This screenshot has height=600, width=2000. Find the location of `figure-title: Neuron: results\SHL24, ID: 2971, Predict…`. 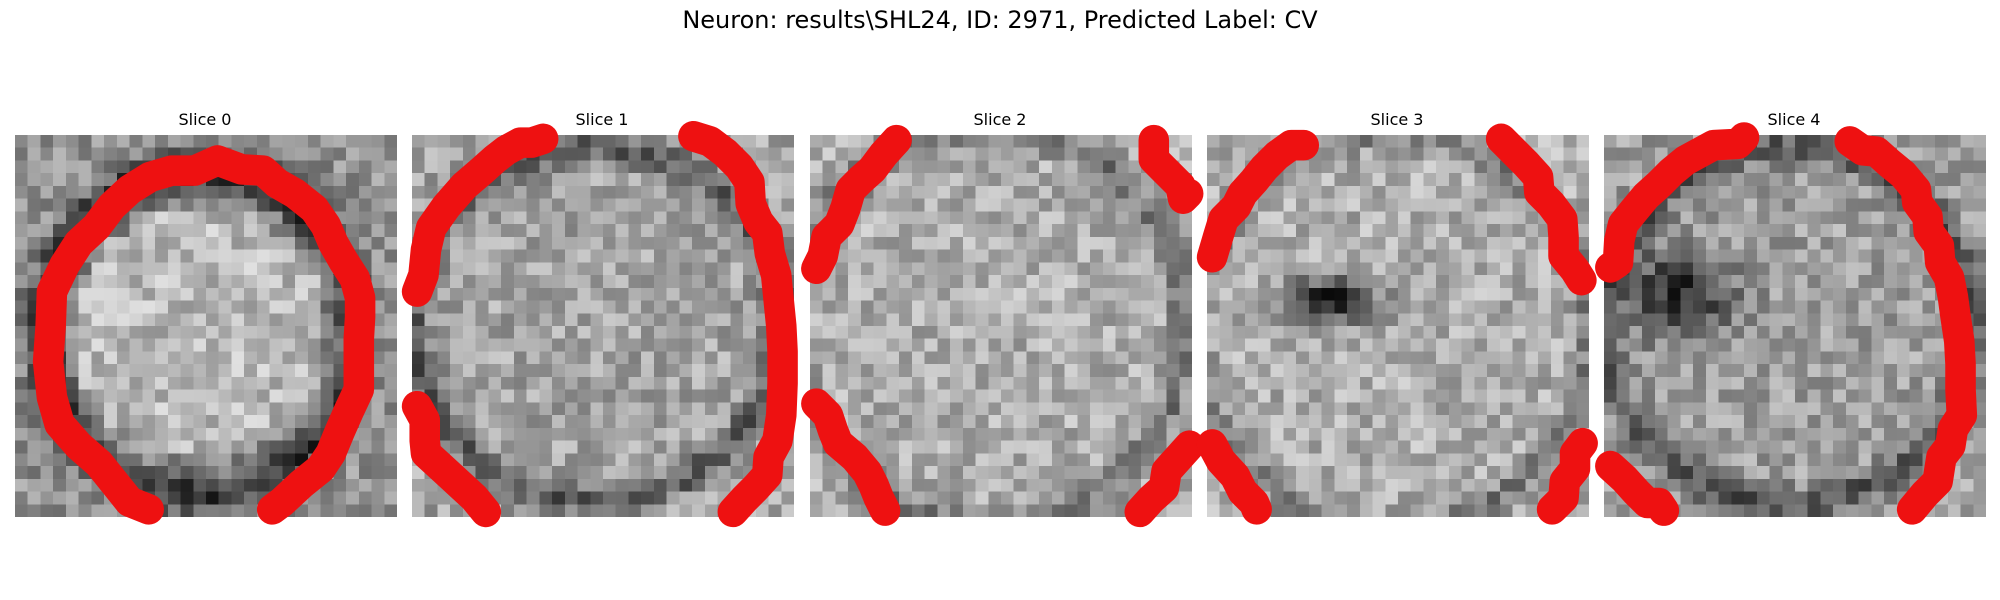

figure-title: Neuron: results\SHL24, ID: 2971, Predict… is located at coordinates (1000, 20).